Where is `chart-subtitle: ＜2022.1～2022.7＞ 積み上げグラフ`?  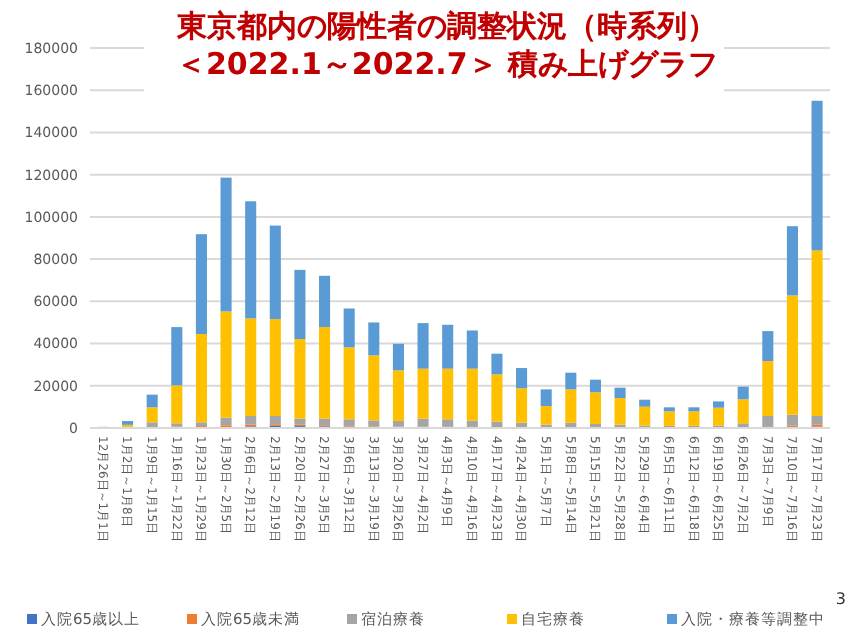
chart-subtitle: ＜2022.1～2022.7＞ 積み上げグラフ is located at coordinates (447, 64).